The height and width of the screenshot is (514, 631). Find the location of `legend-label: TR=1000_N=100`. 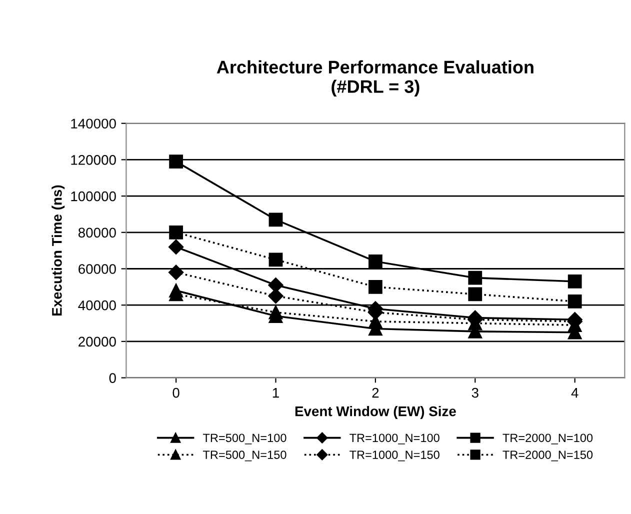

legend-label: TR=1000_N=100 is located at coordinates (395, 439).